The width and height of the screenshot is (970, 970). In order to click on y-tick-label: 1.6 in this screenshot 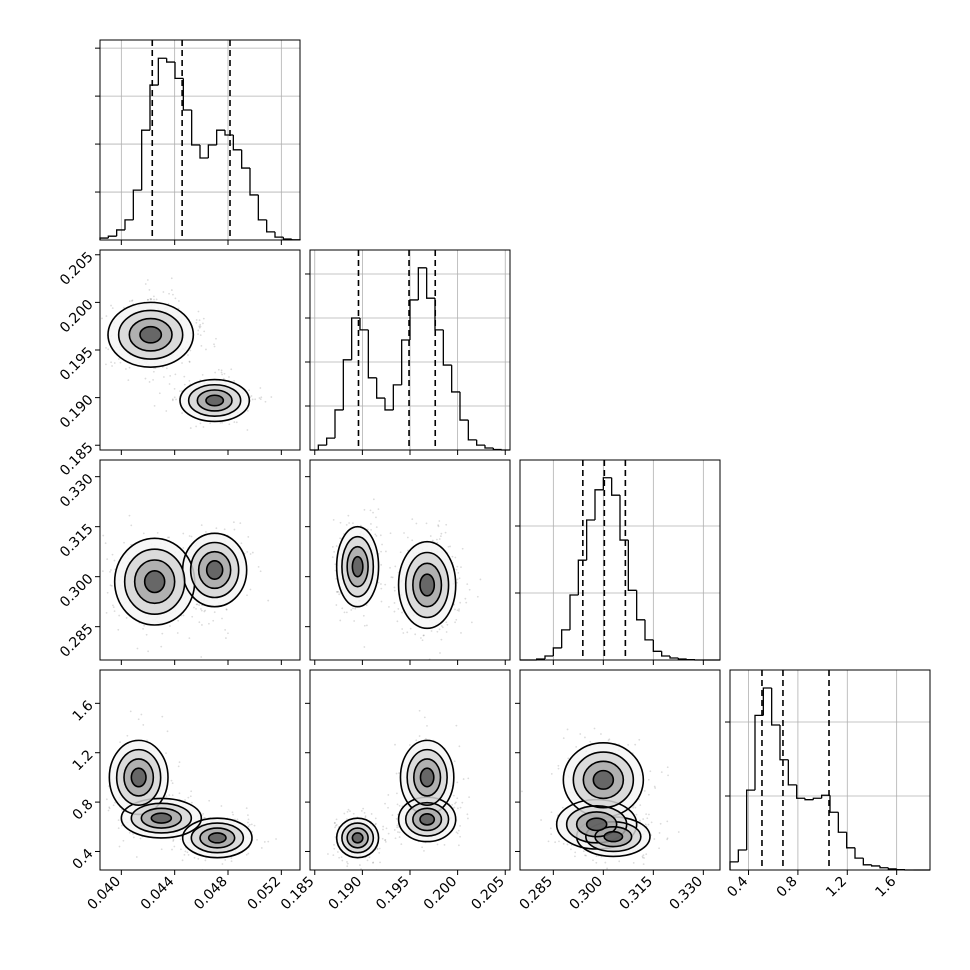, I will do `click(83, 711)`.